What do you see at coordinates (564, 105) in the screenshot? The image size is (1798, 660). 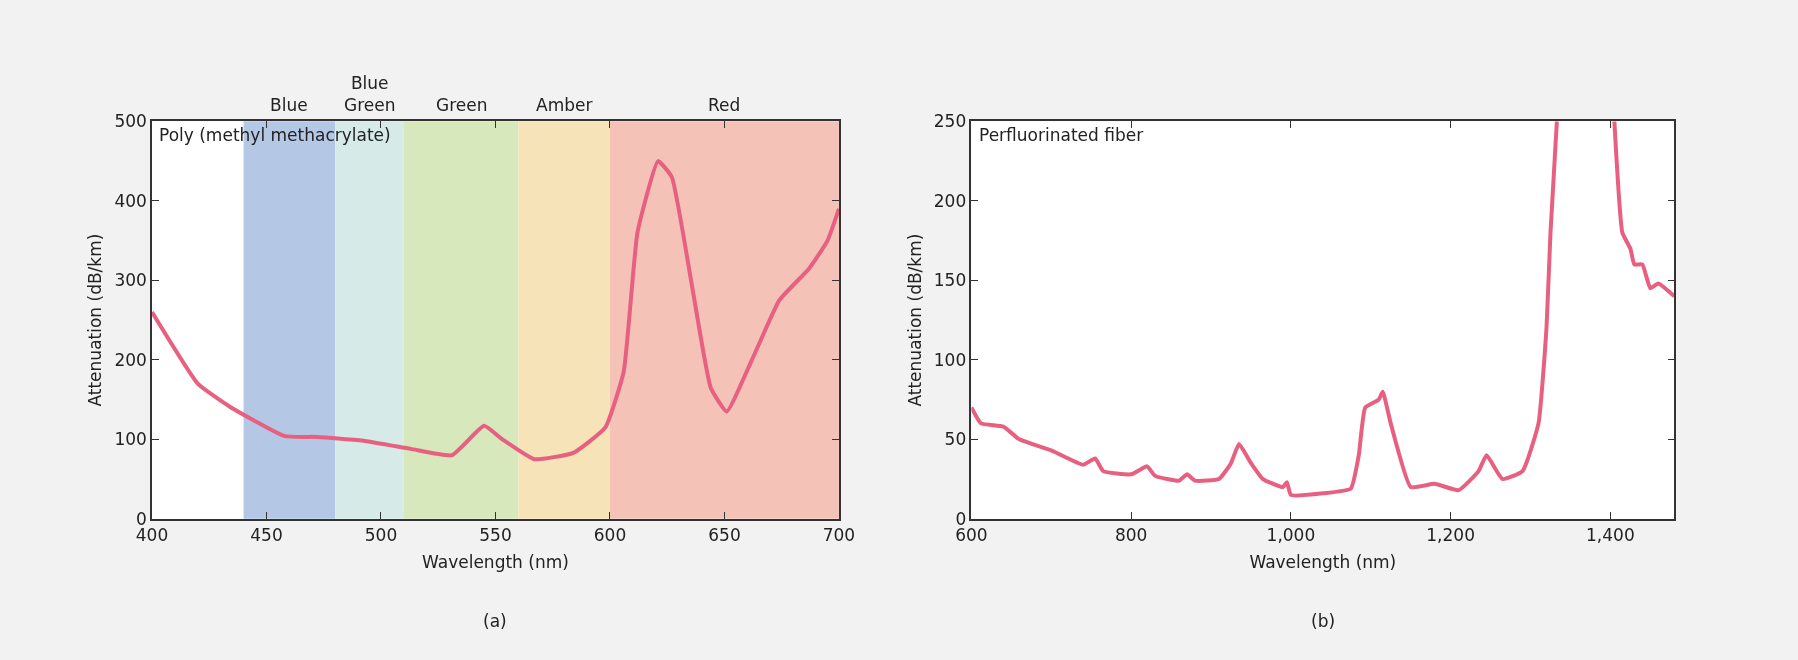 I see `band-label: Amber` at bounding box center [564, 105].